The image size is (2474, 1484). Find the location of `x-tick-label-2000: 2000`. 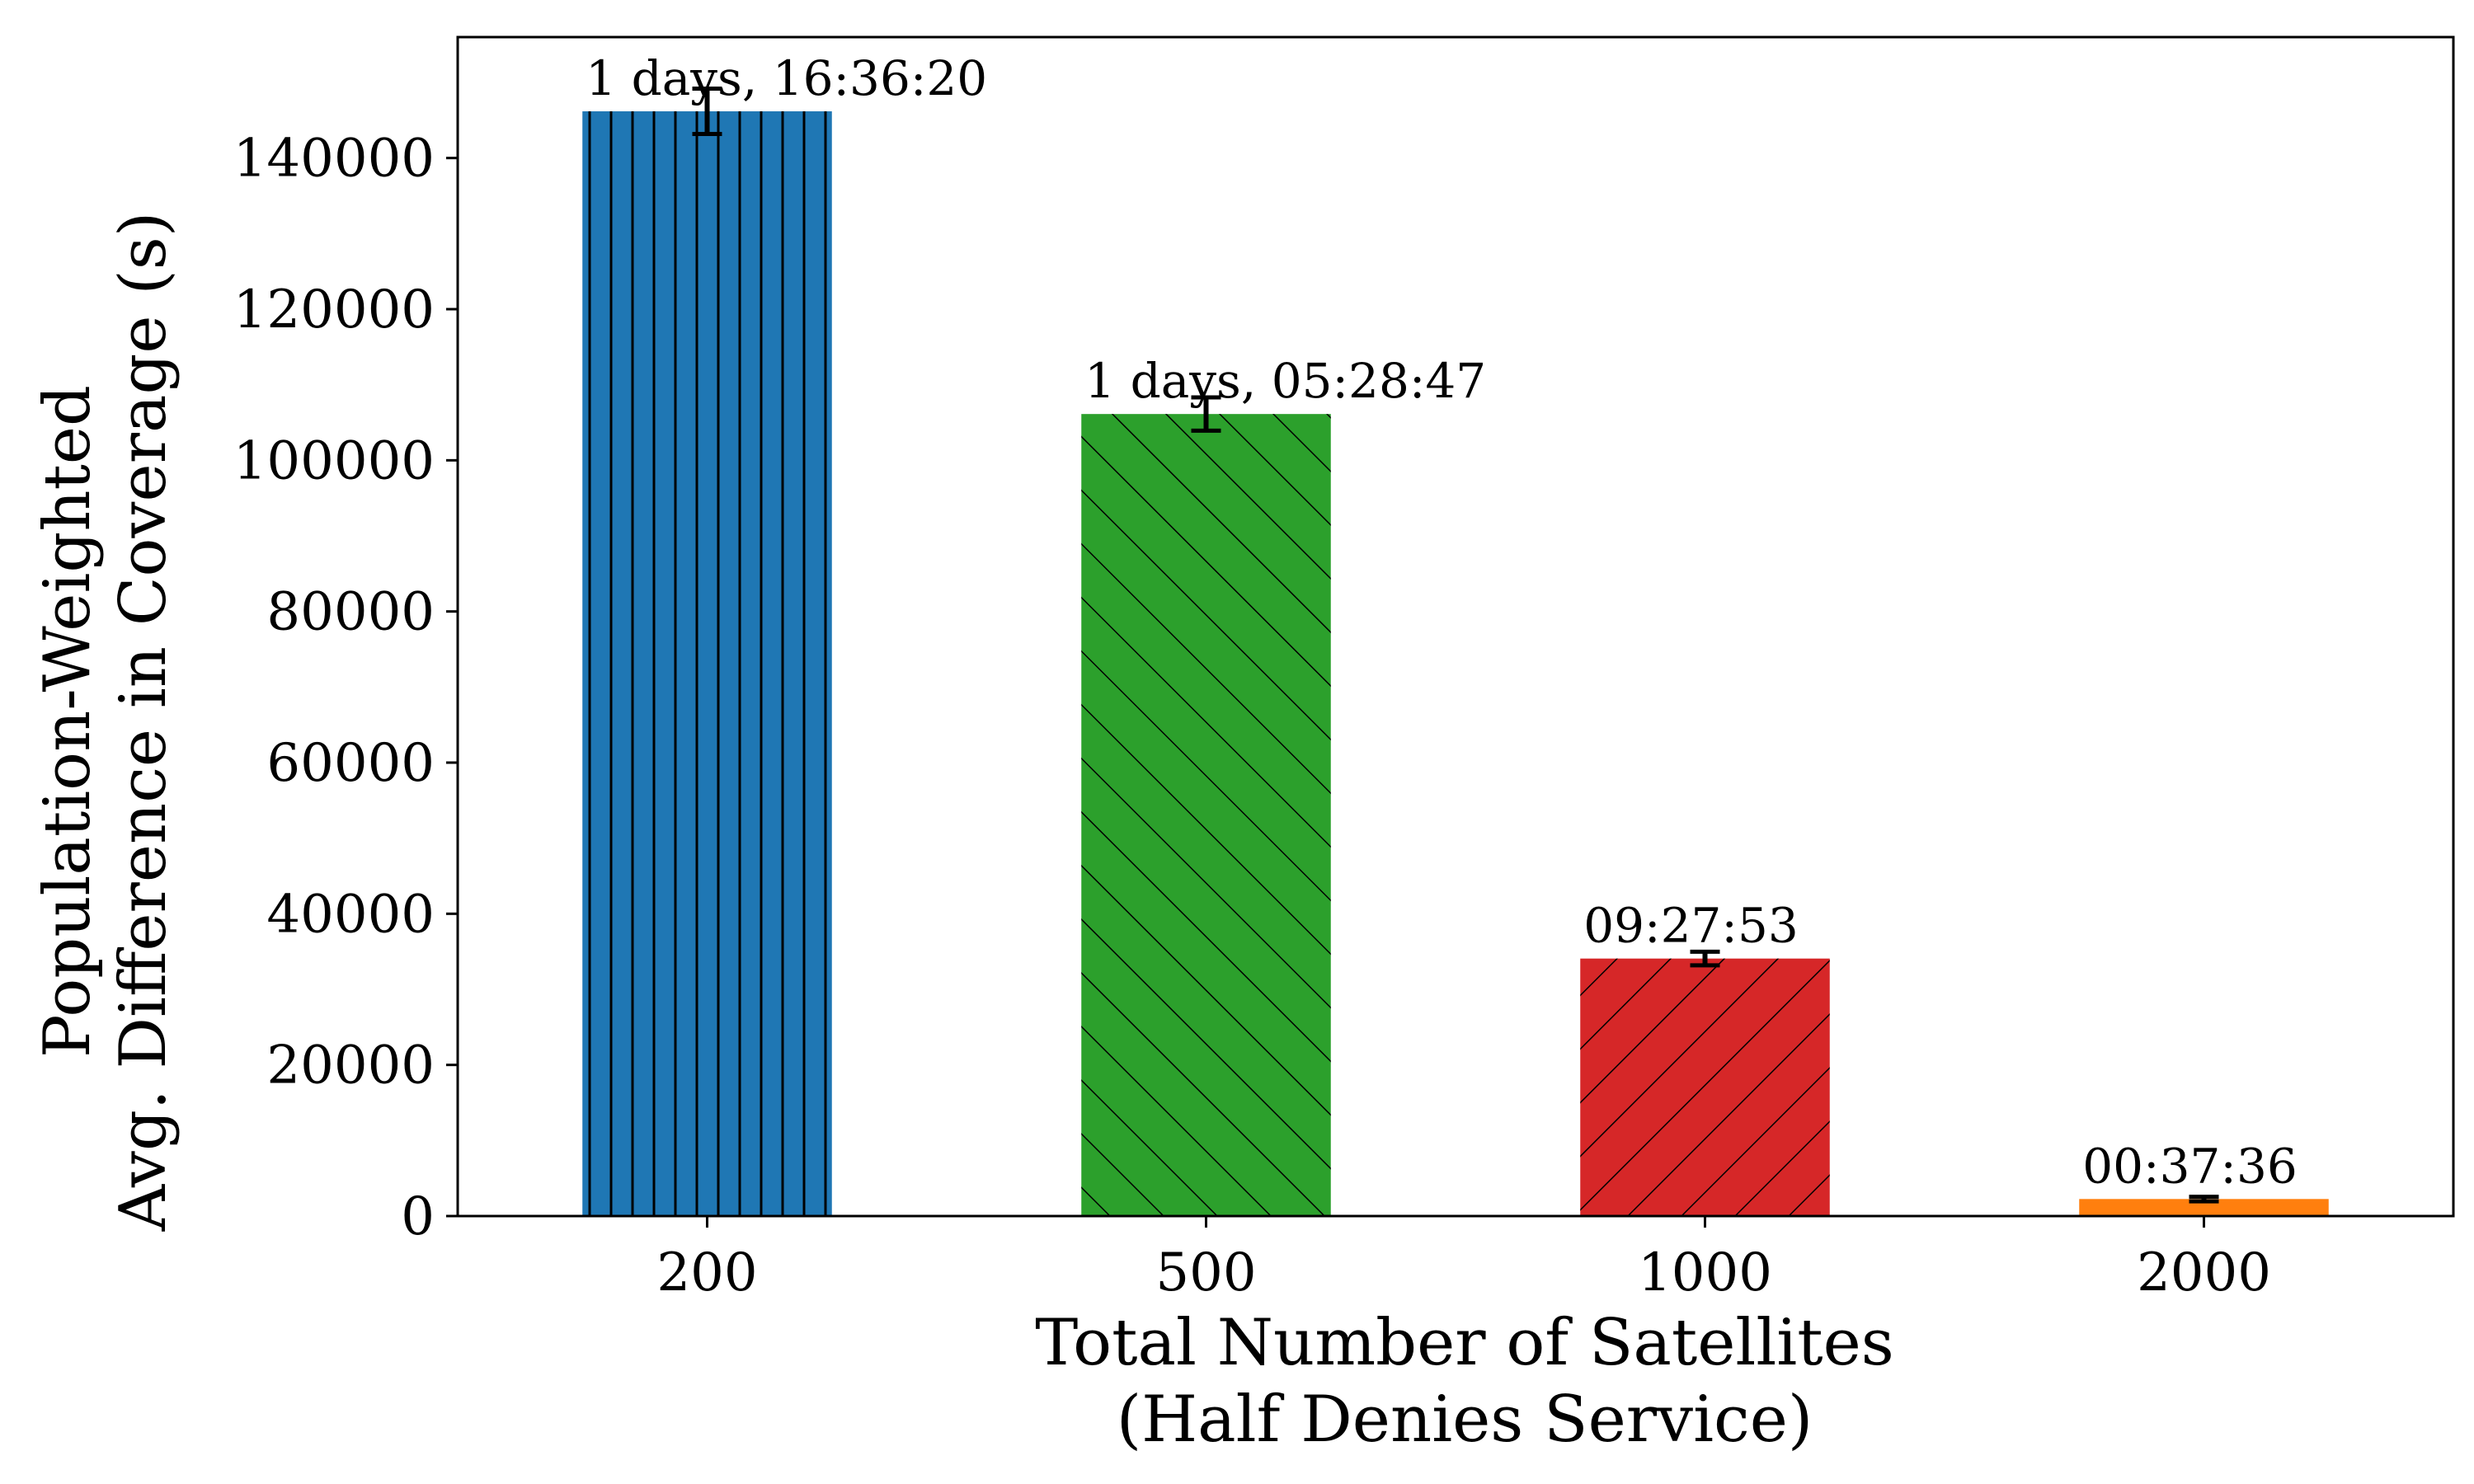

x-tick-label-2000: 2000 is located at coordinates (2204, 1272).